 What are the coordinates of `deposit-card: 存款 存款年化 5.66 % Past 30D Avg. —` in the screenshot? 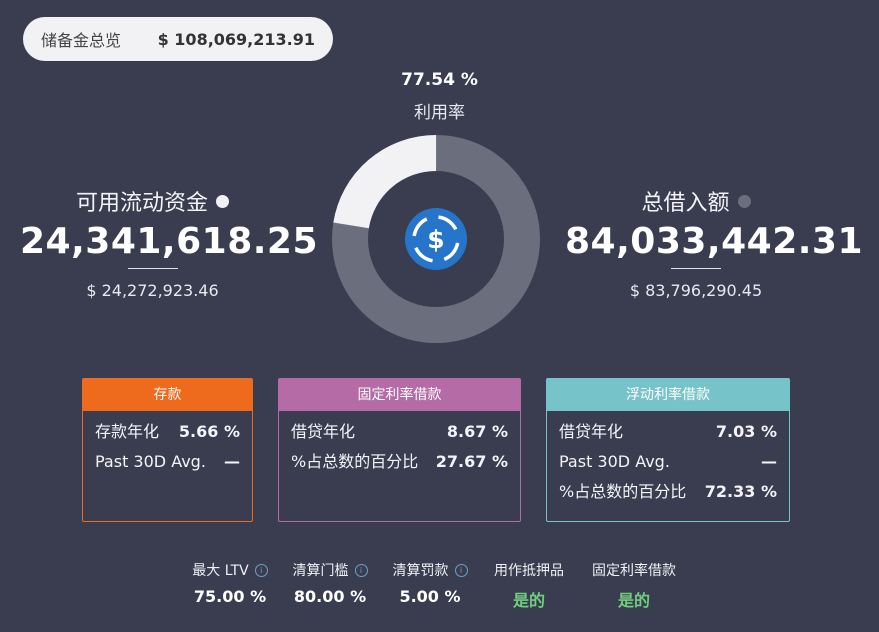 It's located at (167, 450).